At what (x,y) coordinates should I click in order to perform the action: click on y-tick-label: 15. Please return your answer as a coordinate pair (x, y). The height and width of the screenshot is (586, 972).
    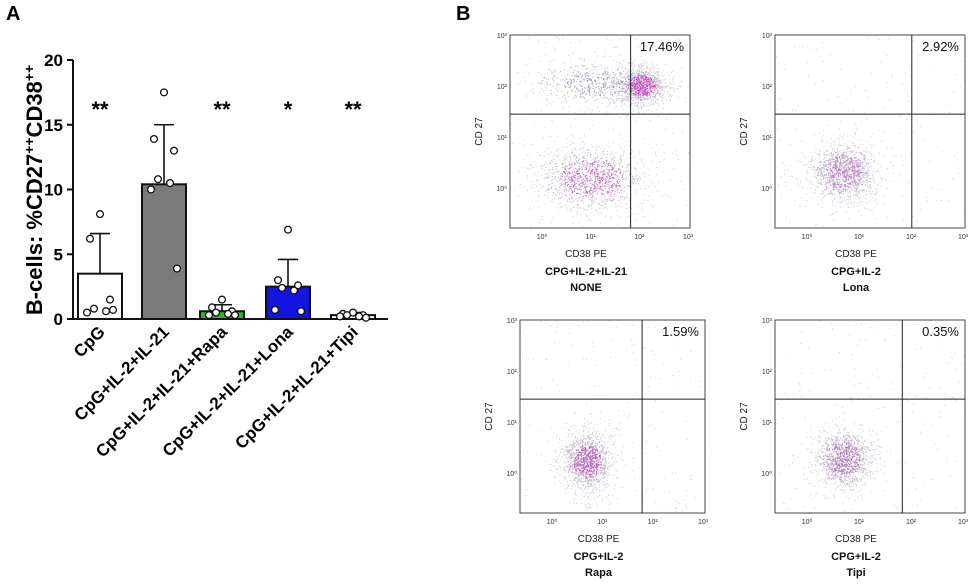
    Looking at the image, I should click on (53, 125).